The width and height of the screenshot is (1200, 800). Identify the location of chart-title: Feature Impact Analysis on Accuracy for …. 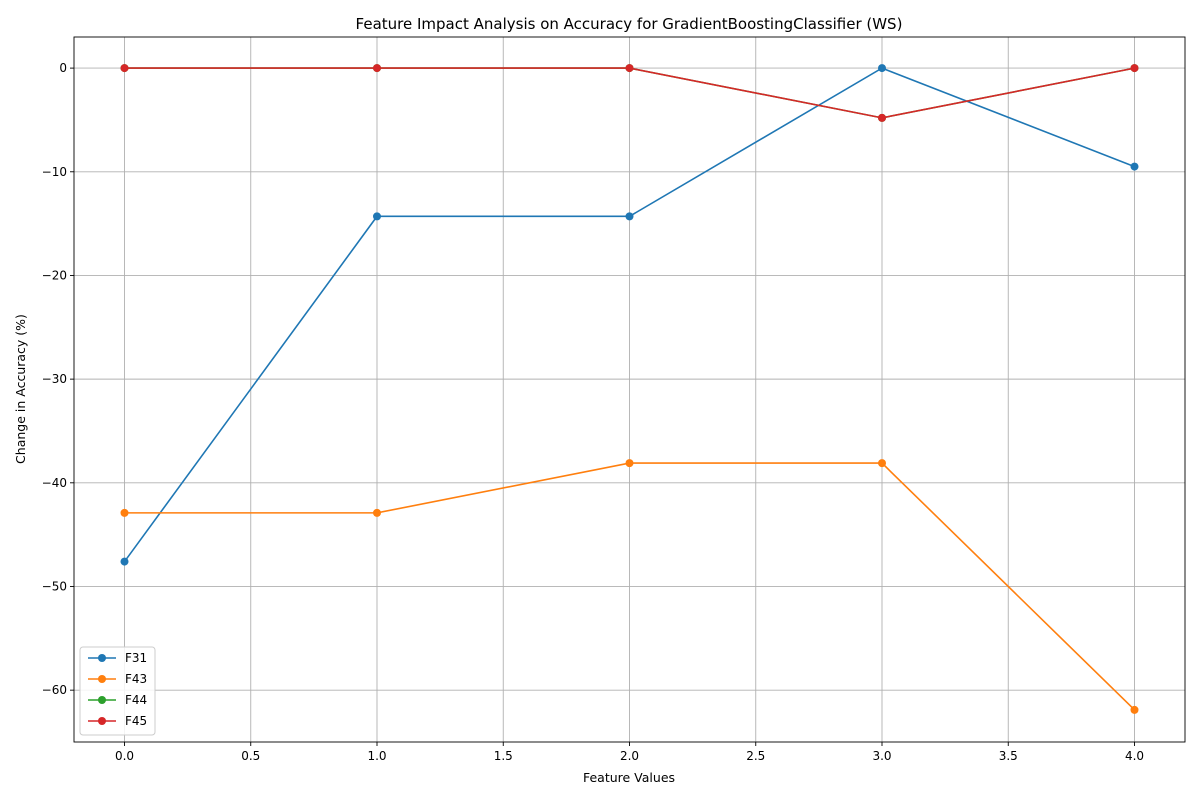
(629, 24).